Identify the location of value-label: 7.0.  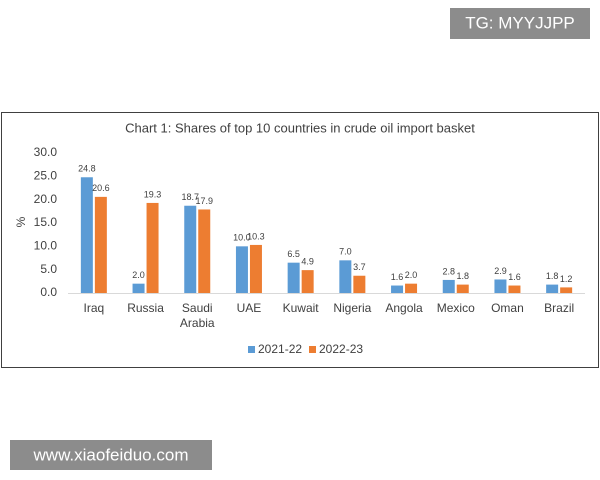
(345, 252).